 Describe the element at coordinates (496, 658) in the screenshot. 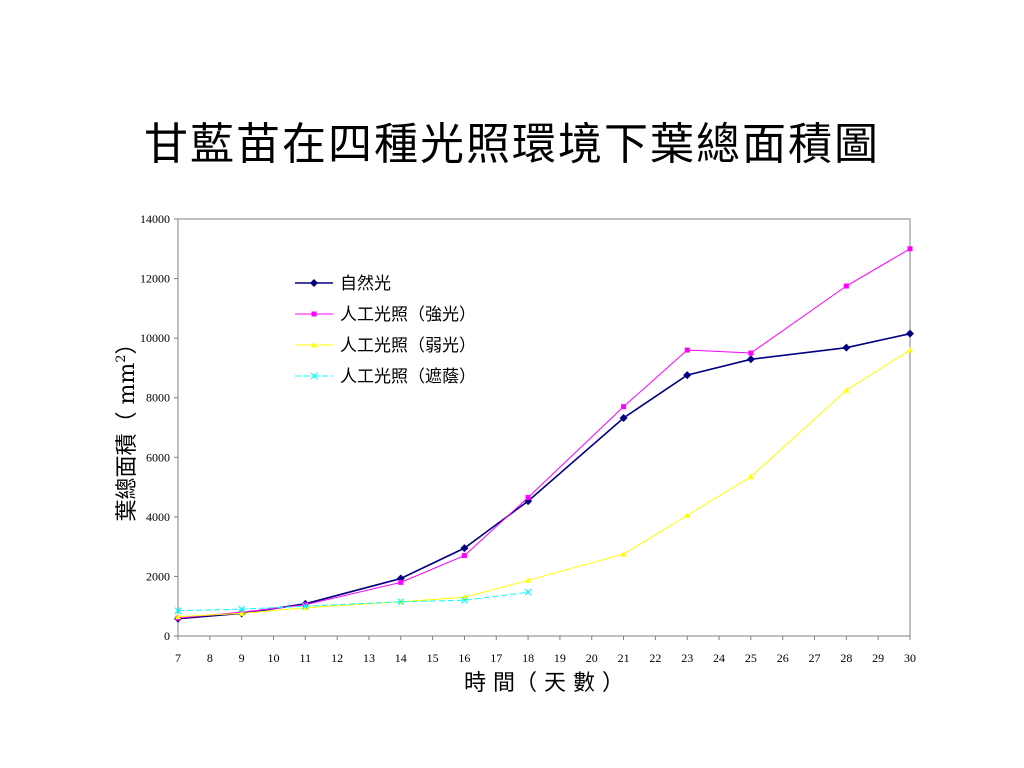

I see `x-tick-label: 17` at that location.